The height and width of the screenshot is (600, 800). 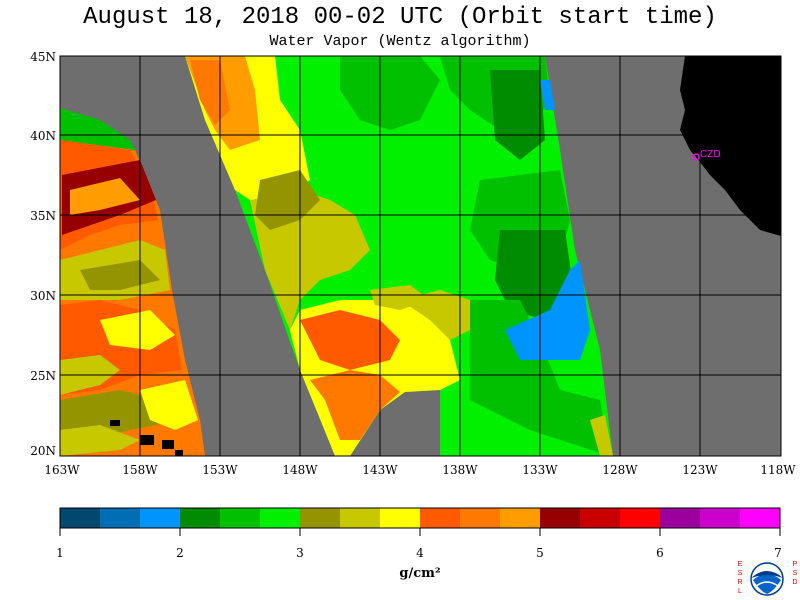 What do you see at coordinates (620, 470) in the screenshot?
I see `lon-label: 128W` at bounding box center [620, 470].